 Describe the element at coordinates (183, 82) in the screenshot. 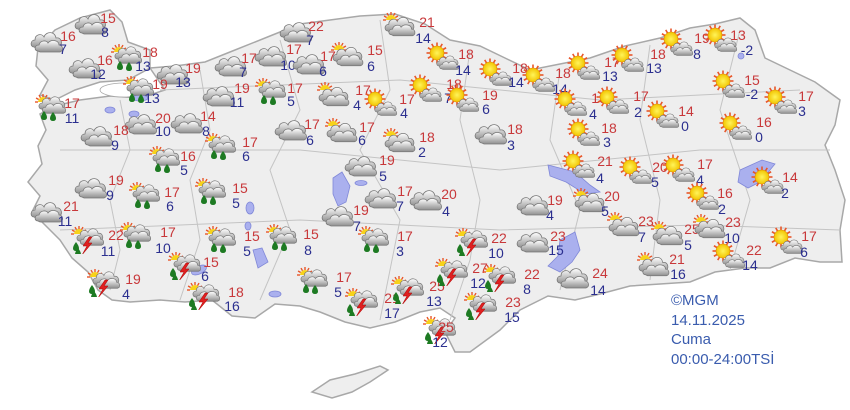

I see `low-temperature: 13` at that location.